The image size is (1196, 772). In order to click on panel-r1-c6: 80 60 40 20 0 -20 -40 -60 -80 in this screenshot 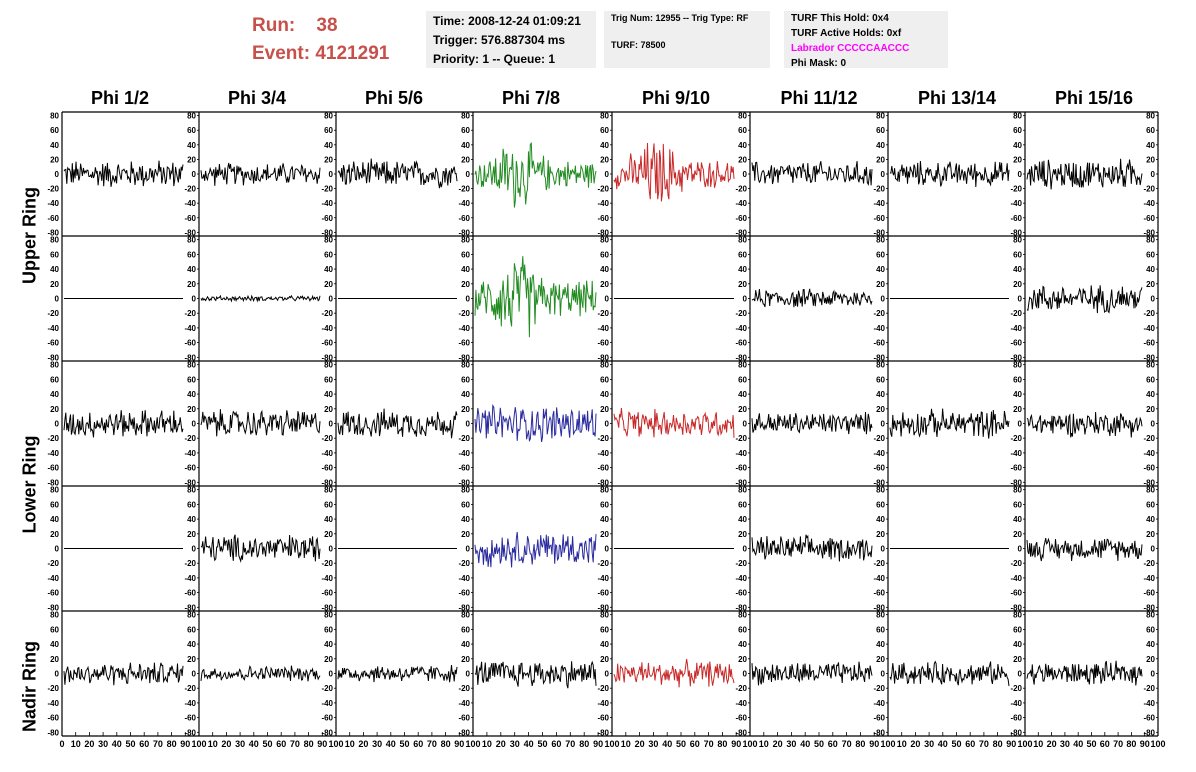, I will do `click(819, 174)`.